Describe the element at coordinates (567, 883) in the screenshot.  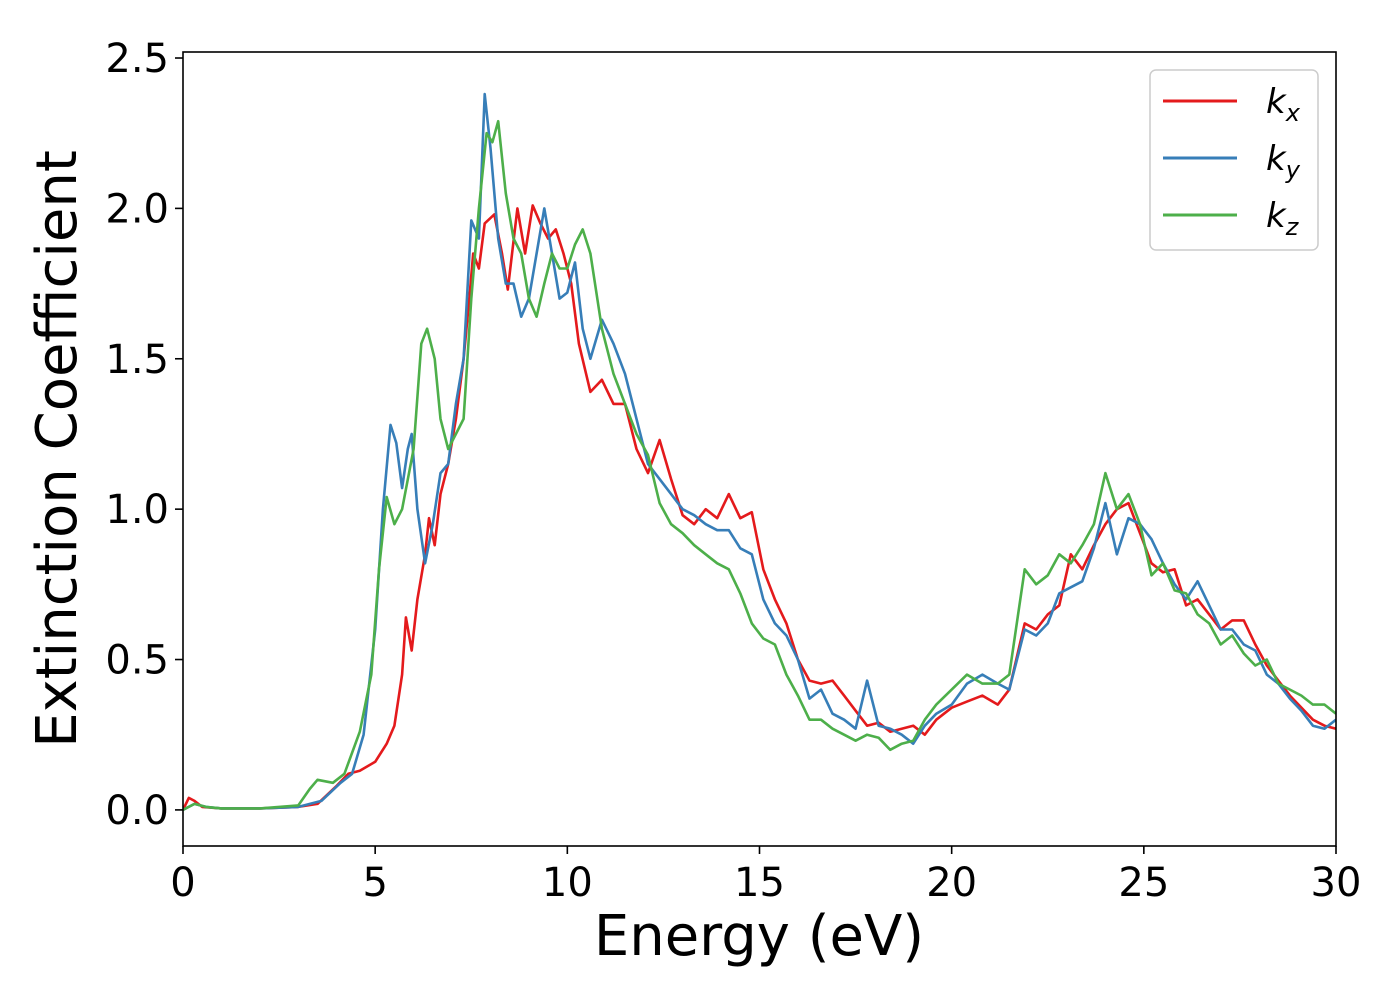
I see `x-tick-label: 10` at that location.